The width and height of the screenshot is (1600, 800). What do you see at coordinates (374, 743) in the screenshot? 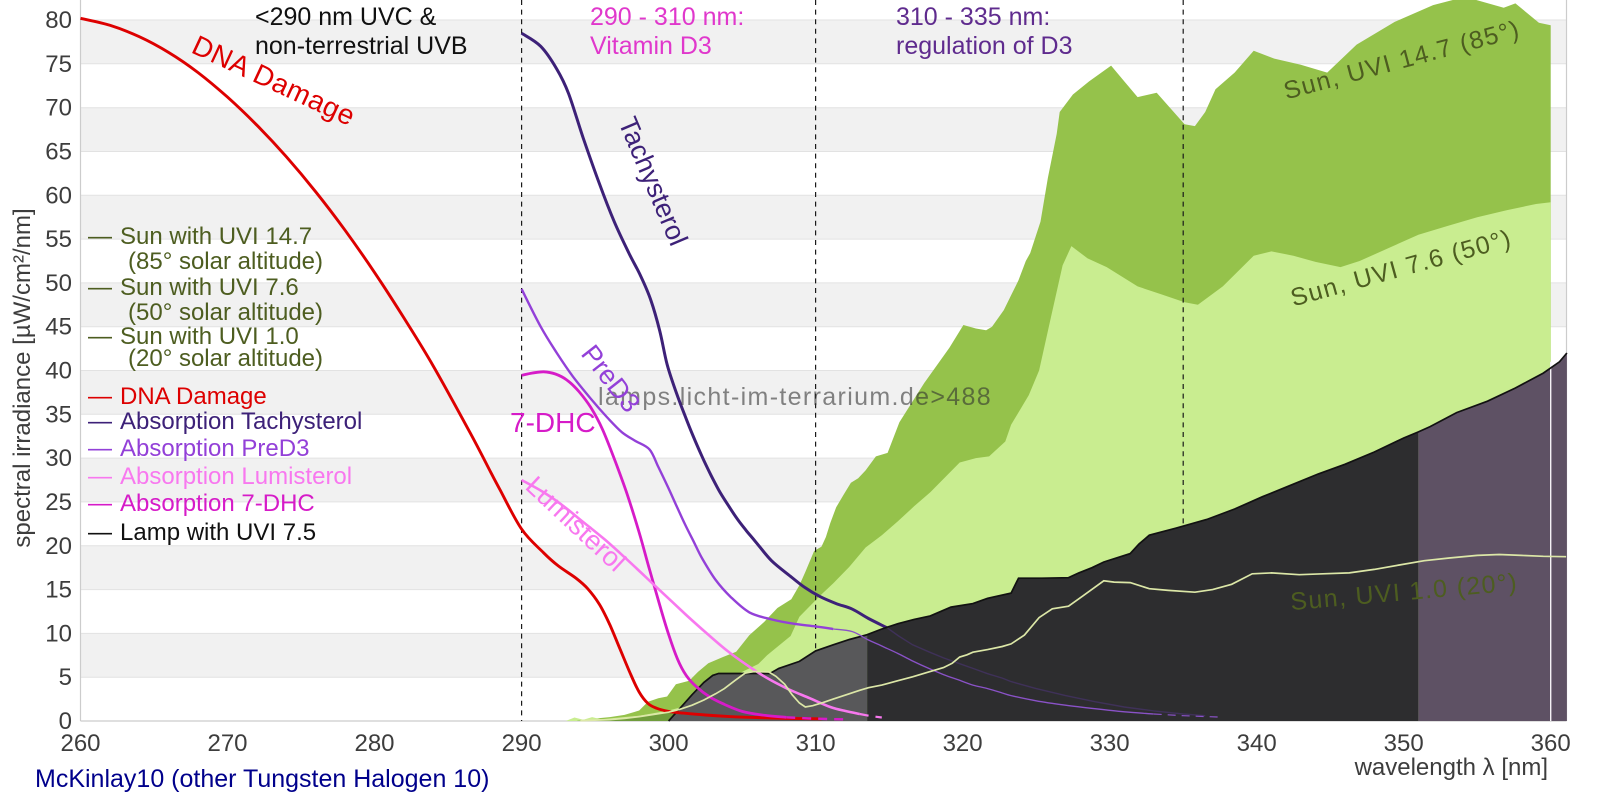
I see `svg-text: 280` at bounding box center [374, 743].